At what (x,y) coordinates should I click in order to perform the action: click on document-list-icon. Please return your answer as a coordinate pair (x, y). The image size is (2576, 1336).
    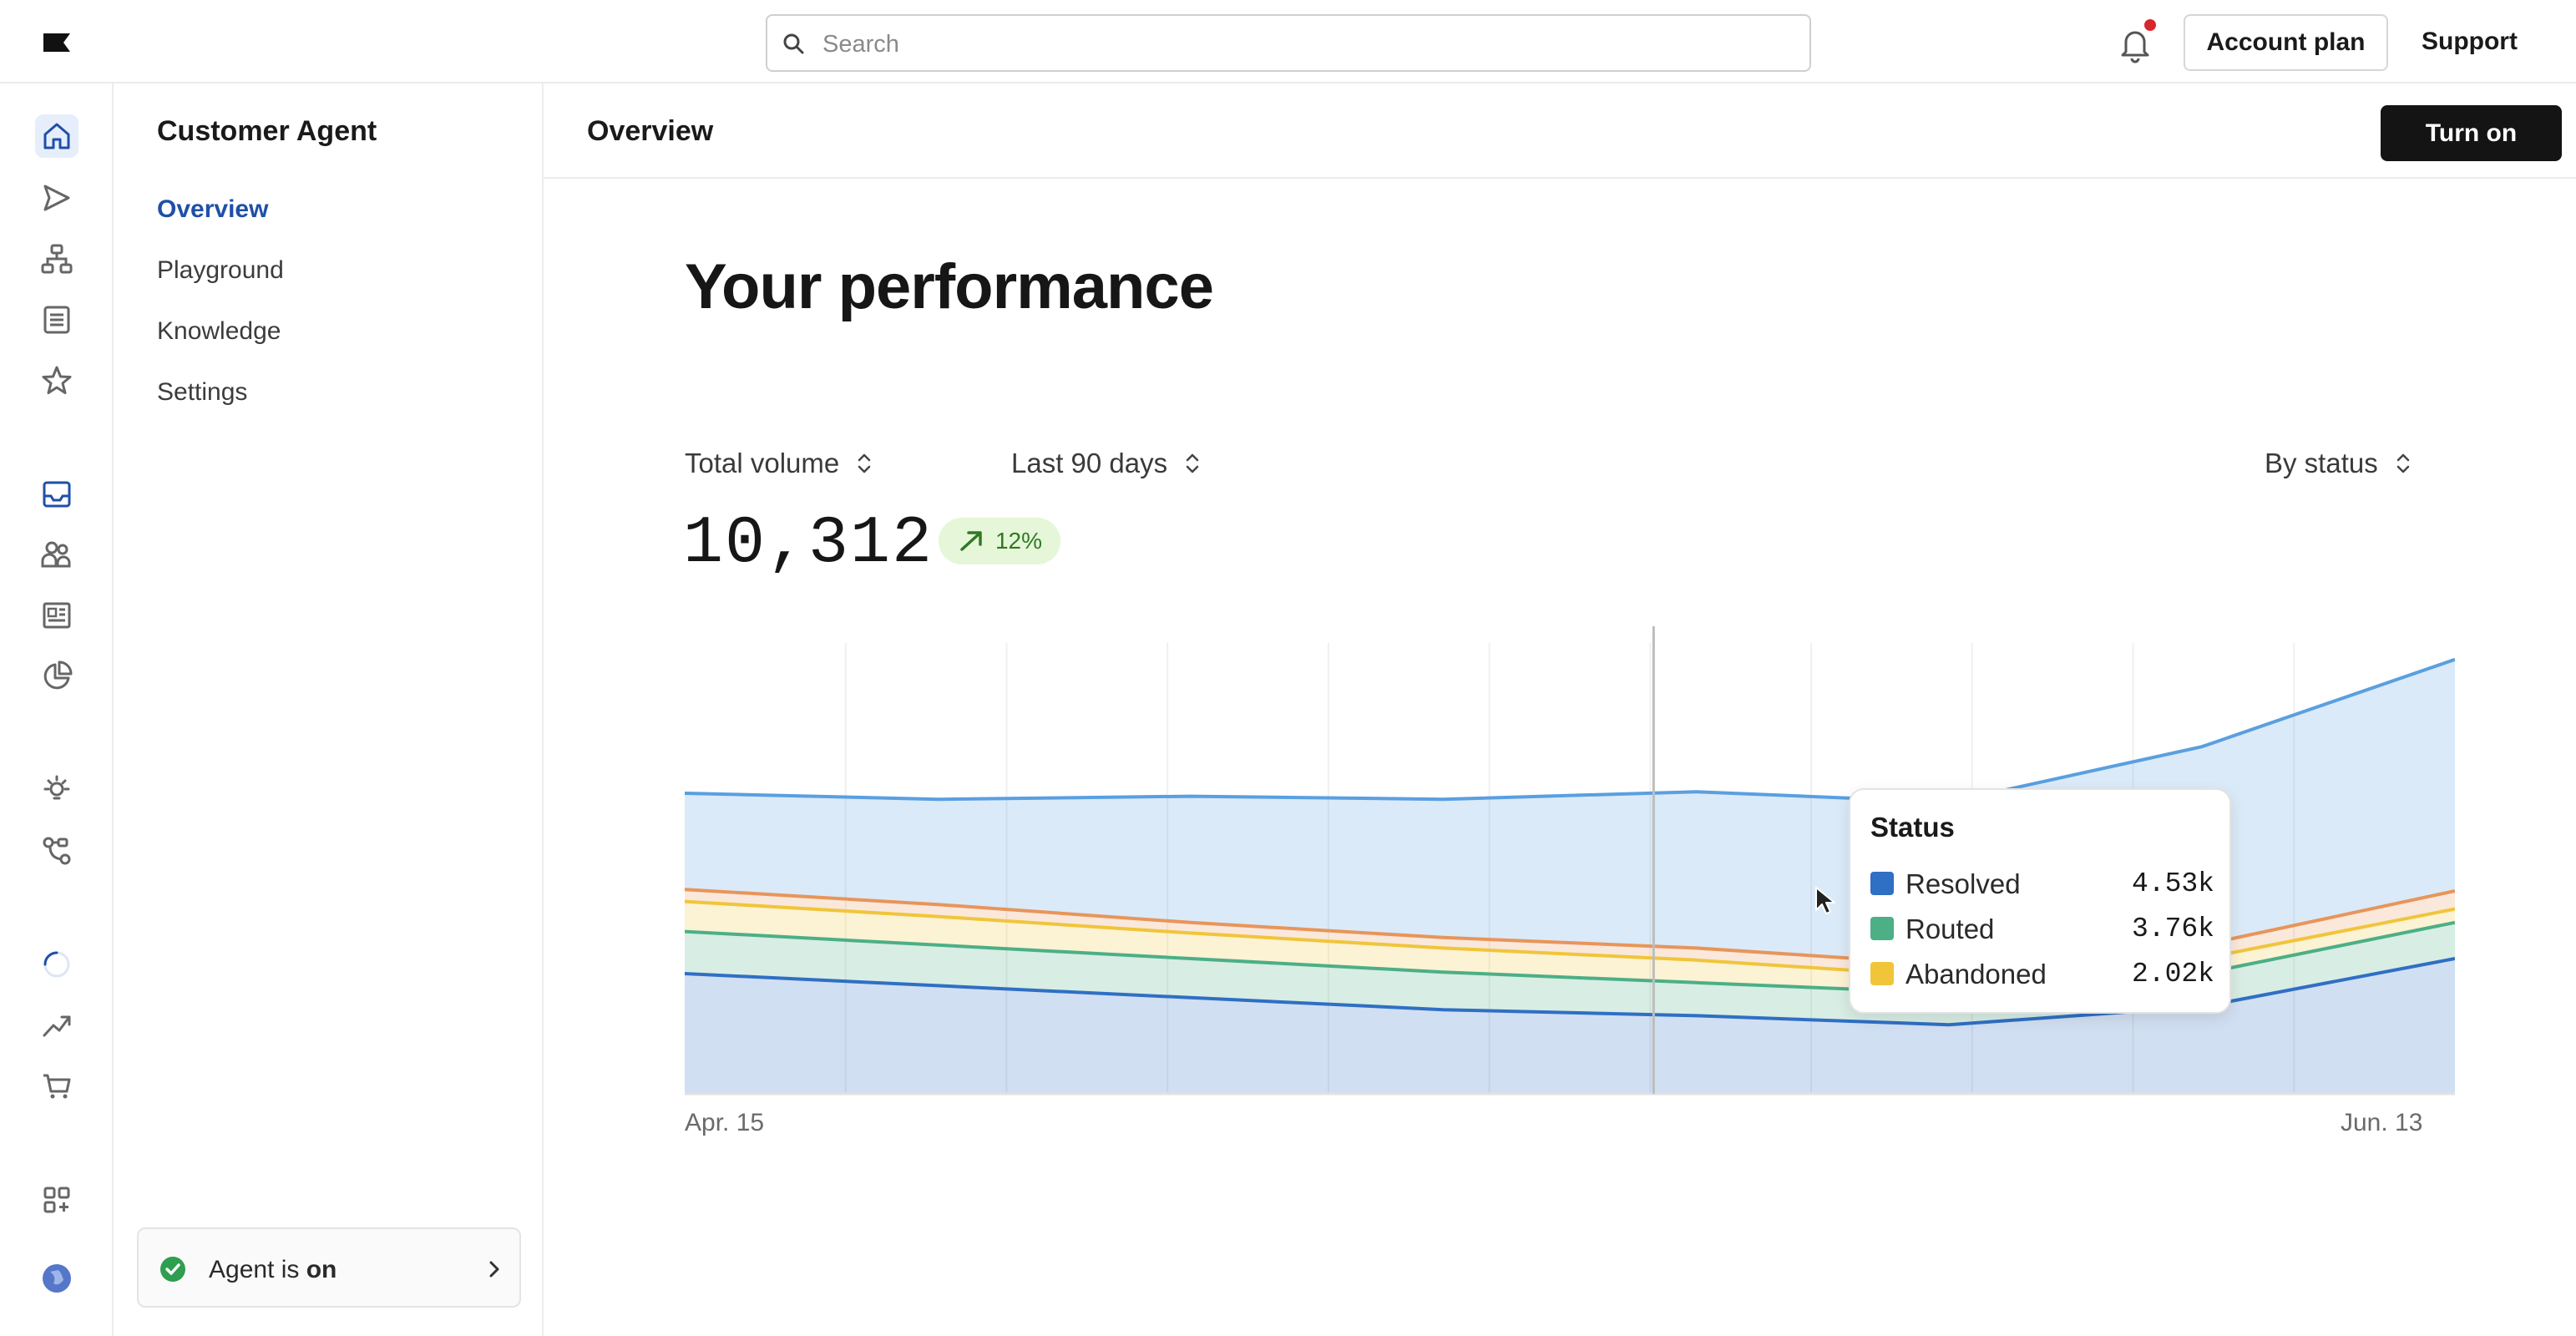
    Looking at the image, I should click on (56, 320).